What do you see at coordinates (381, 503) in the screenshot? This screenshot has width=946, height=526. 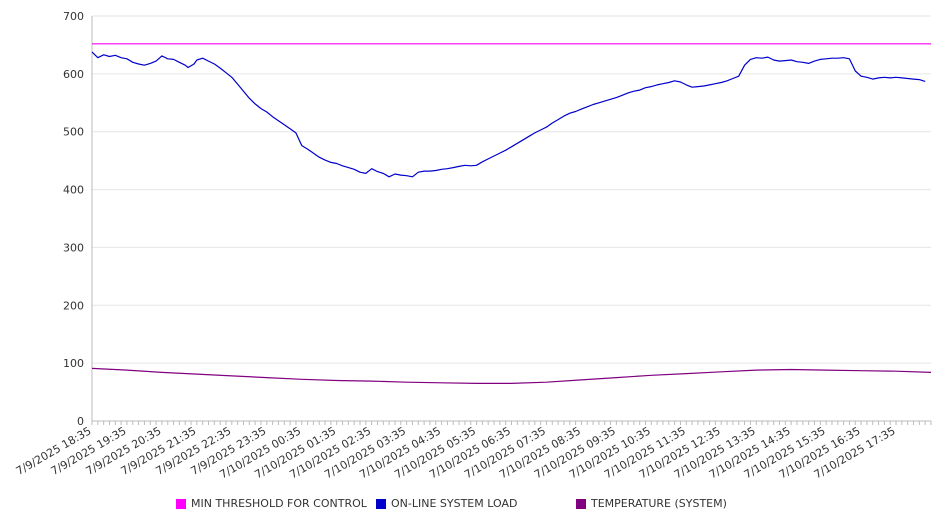 I see `legend-swatch-system-load` at bounding box center [381, 503].